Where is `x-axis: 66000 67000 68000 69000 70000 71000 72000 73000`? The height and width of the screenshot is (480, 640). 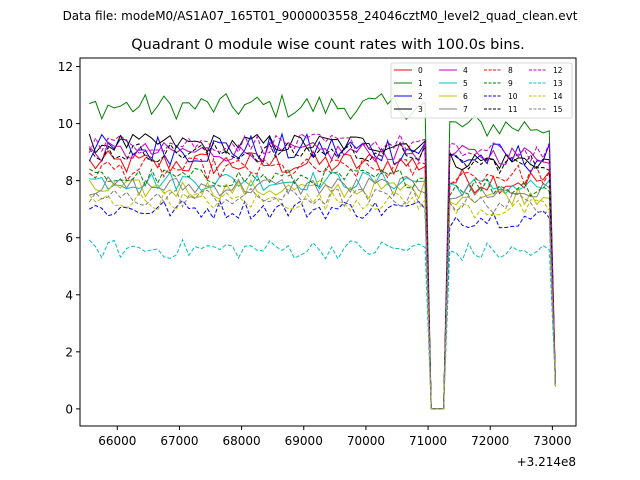 x-axis: 66000 67000 68000 69000 70000 71000 72000 73000 is located at coordinates (334, 437).